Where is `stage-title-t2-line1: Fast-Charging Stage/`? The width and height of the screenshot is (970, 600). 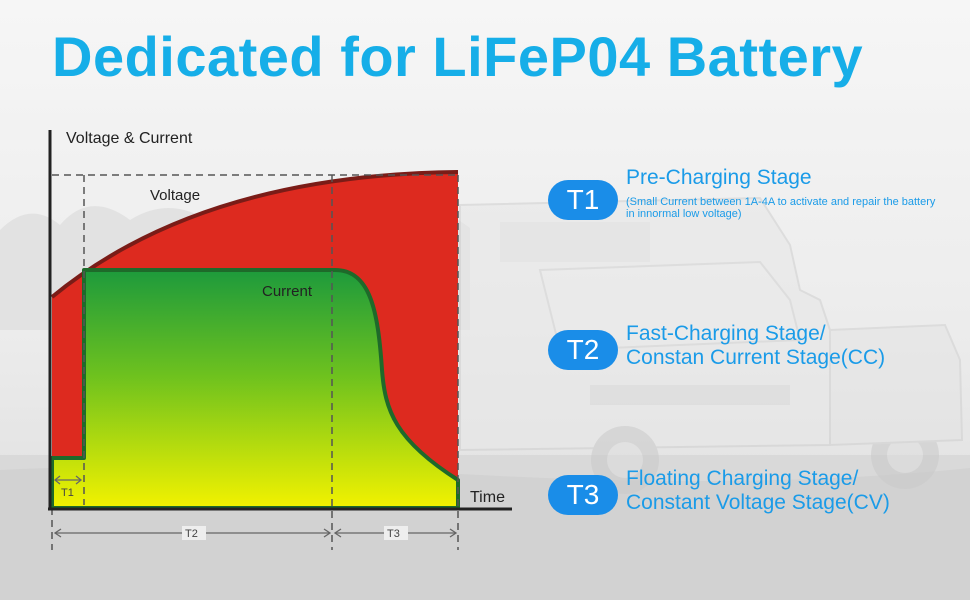 stage-title-t2-line1: Fast-Charging Stage/ is located at coordinates (726, 333).